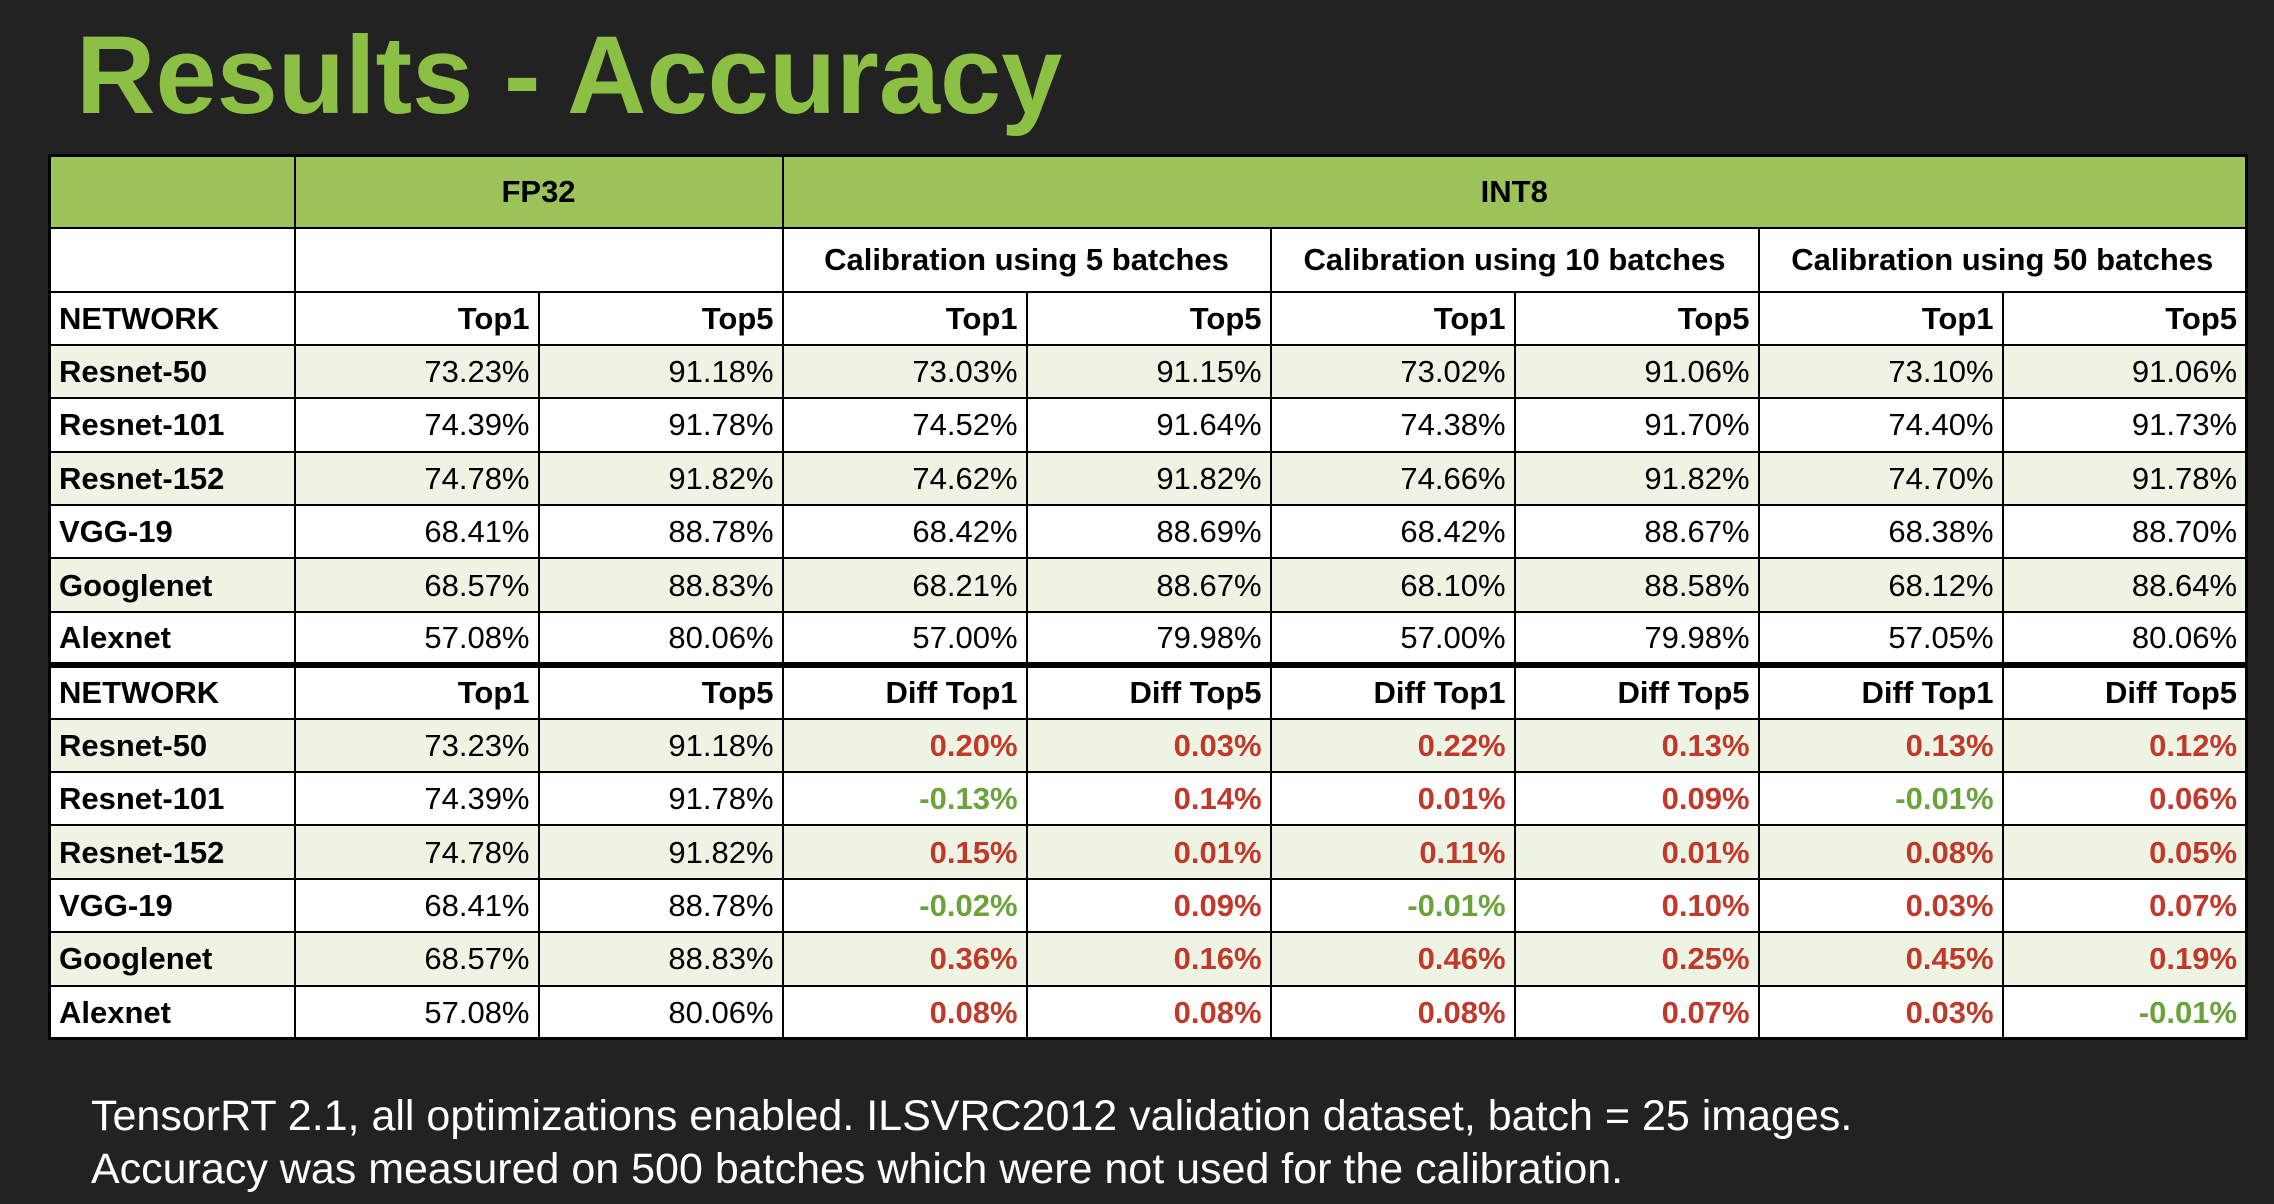  I want to click on accuracy-value-cell: 91.15%, so click(1148, 371).